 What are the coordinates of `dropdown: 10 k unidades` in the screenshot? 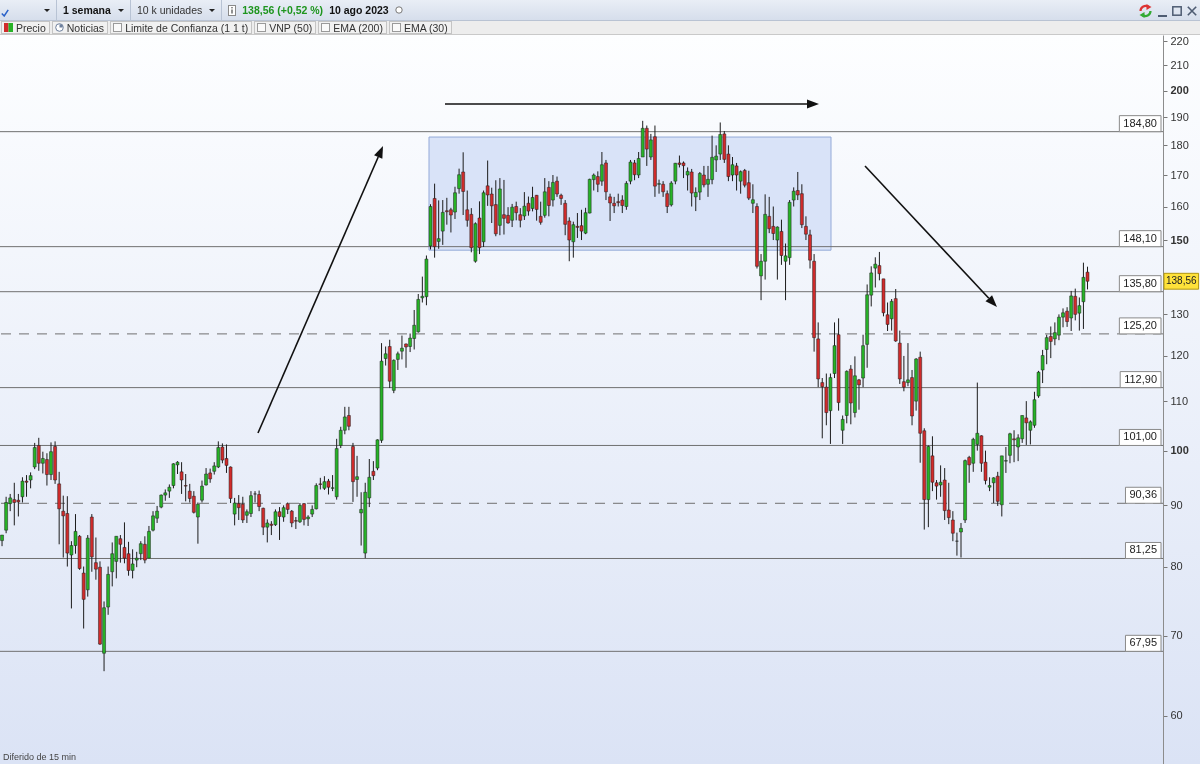 It's located at (176, 10).